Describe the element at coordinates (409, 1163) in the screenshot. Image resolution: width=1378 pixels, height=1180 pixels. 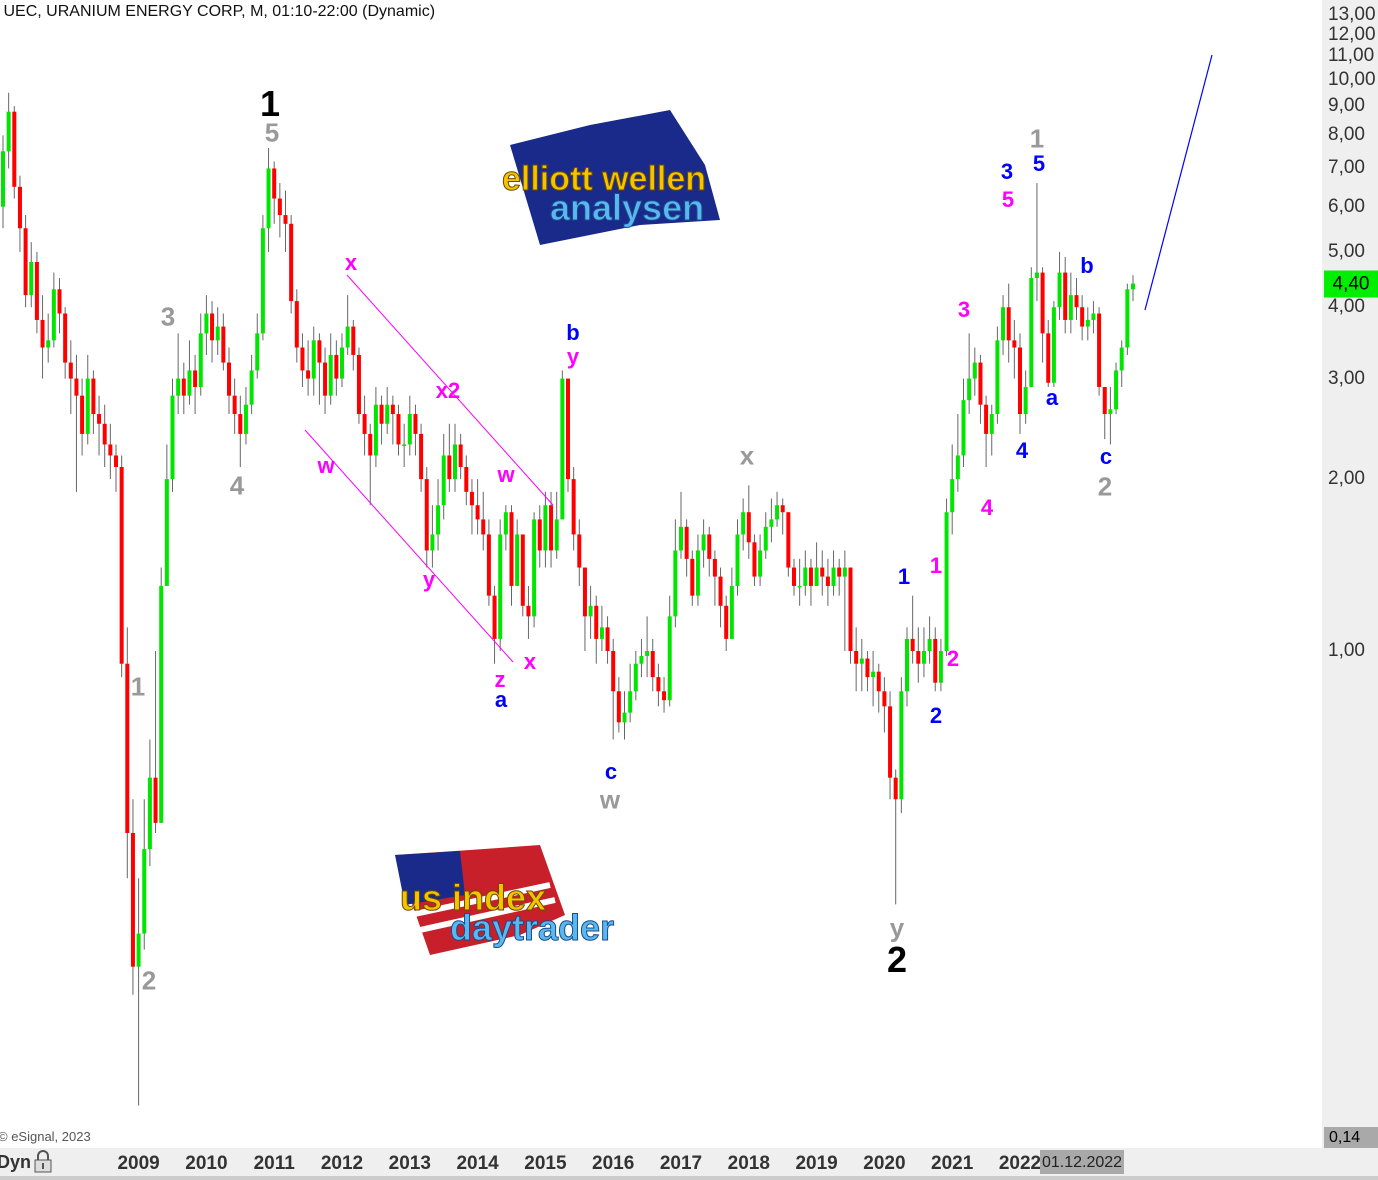
I see `x-tick-label: 2013` at that location.